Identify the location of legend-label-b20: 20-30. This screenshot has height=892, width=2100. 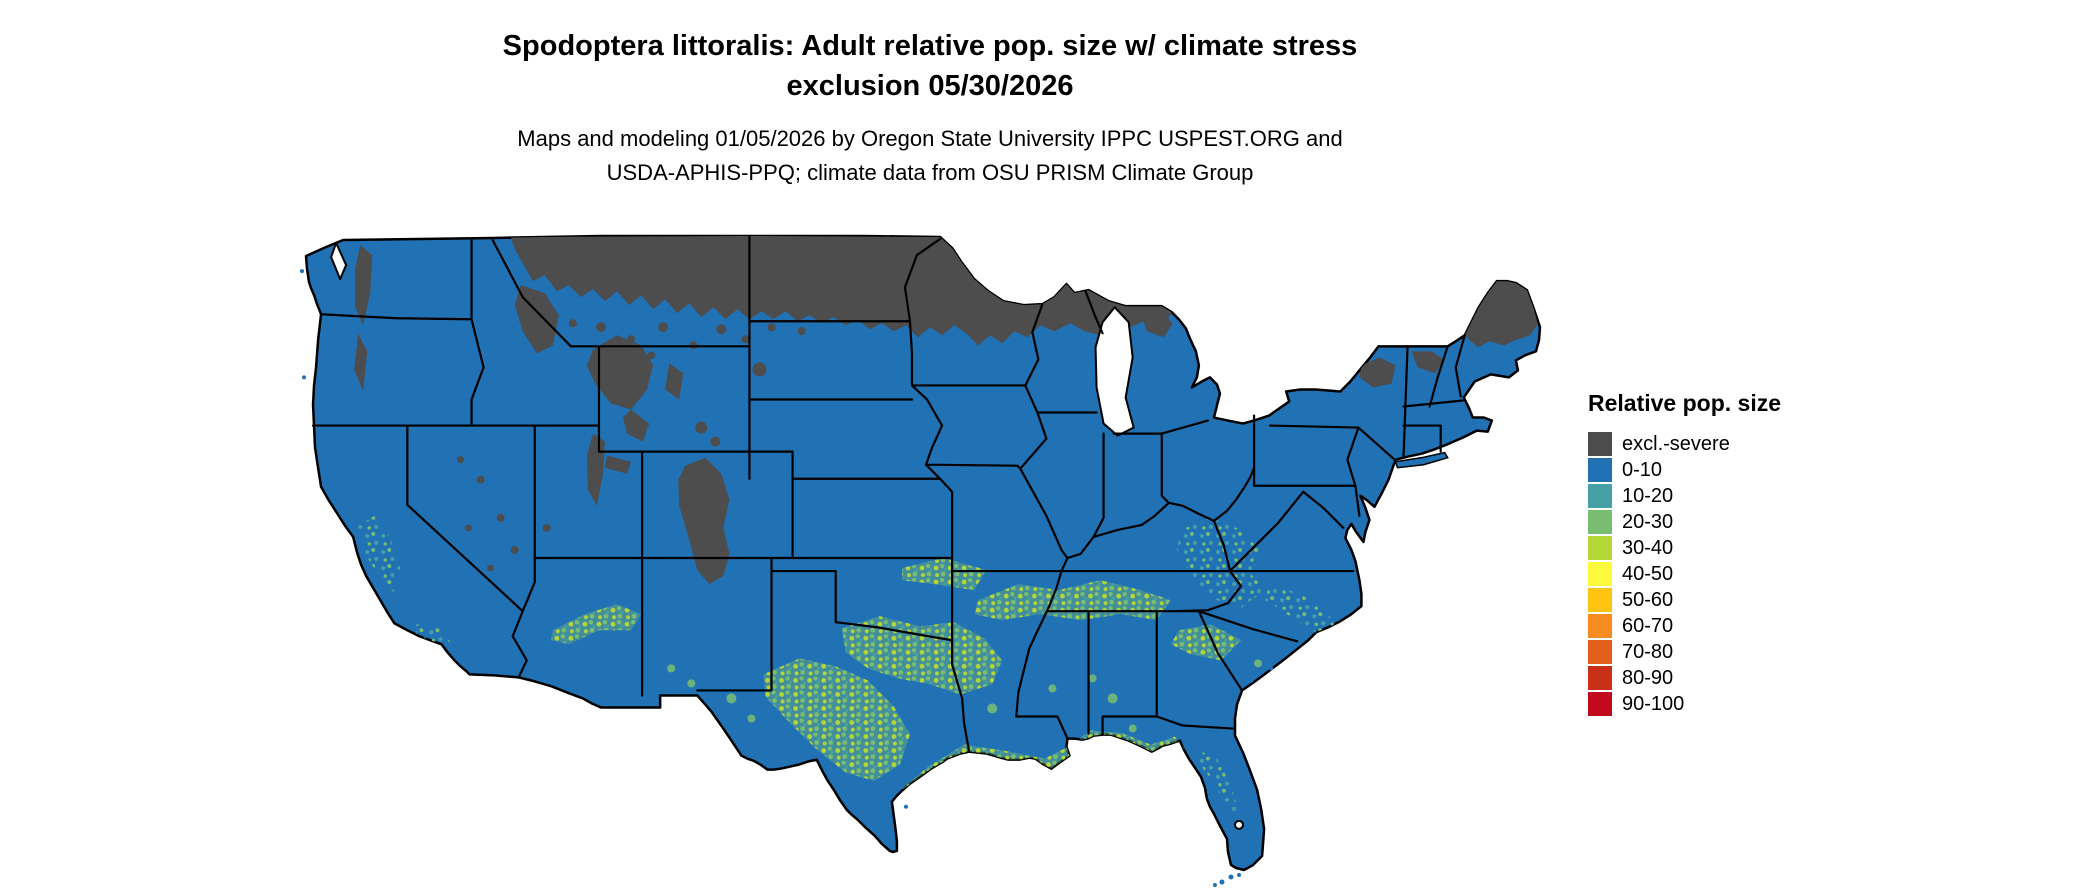
(1648, 521).